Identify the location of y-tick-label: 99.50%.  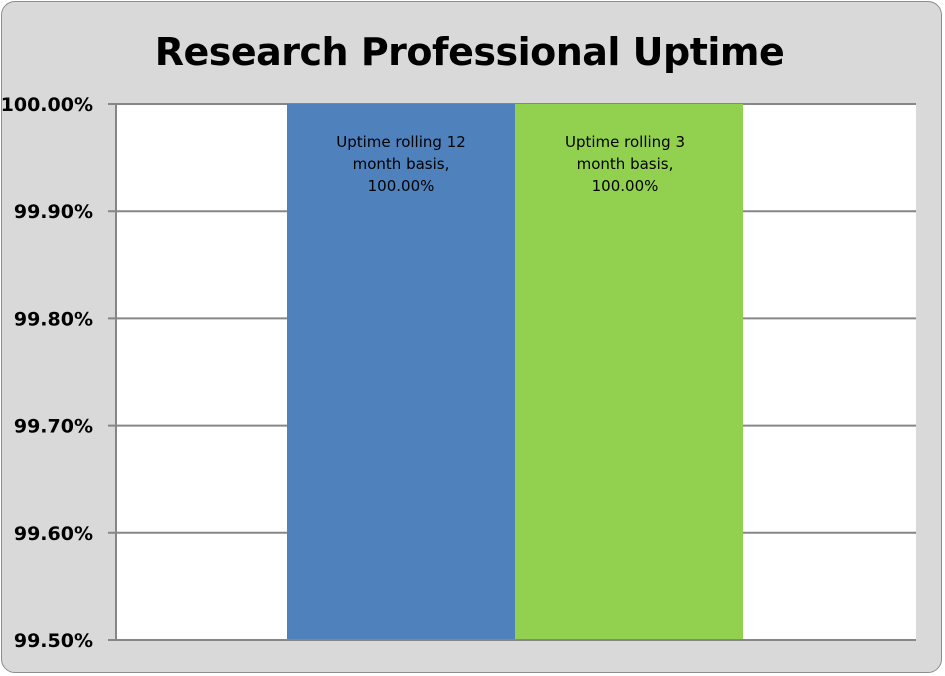
(53, 641).